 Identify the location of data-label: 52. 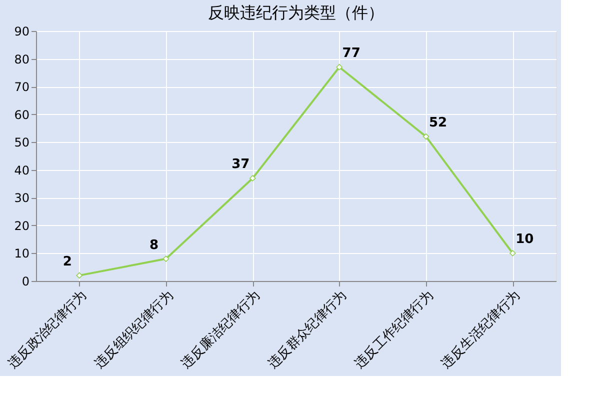
(438, 123).